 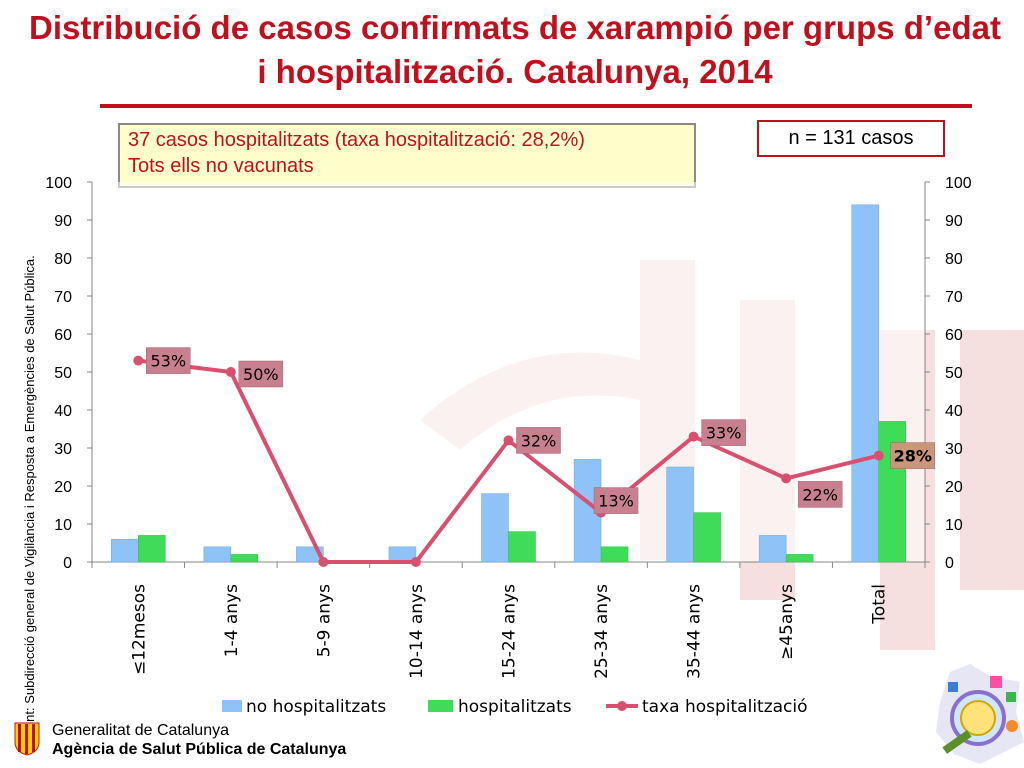 What do you see at coordinates (958, 183) in the screenshot?
I see `y-tick-label-right: 100` at bounding box center [958, 183].